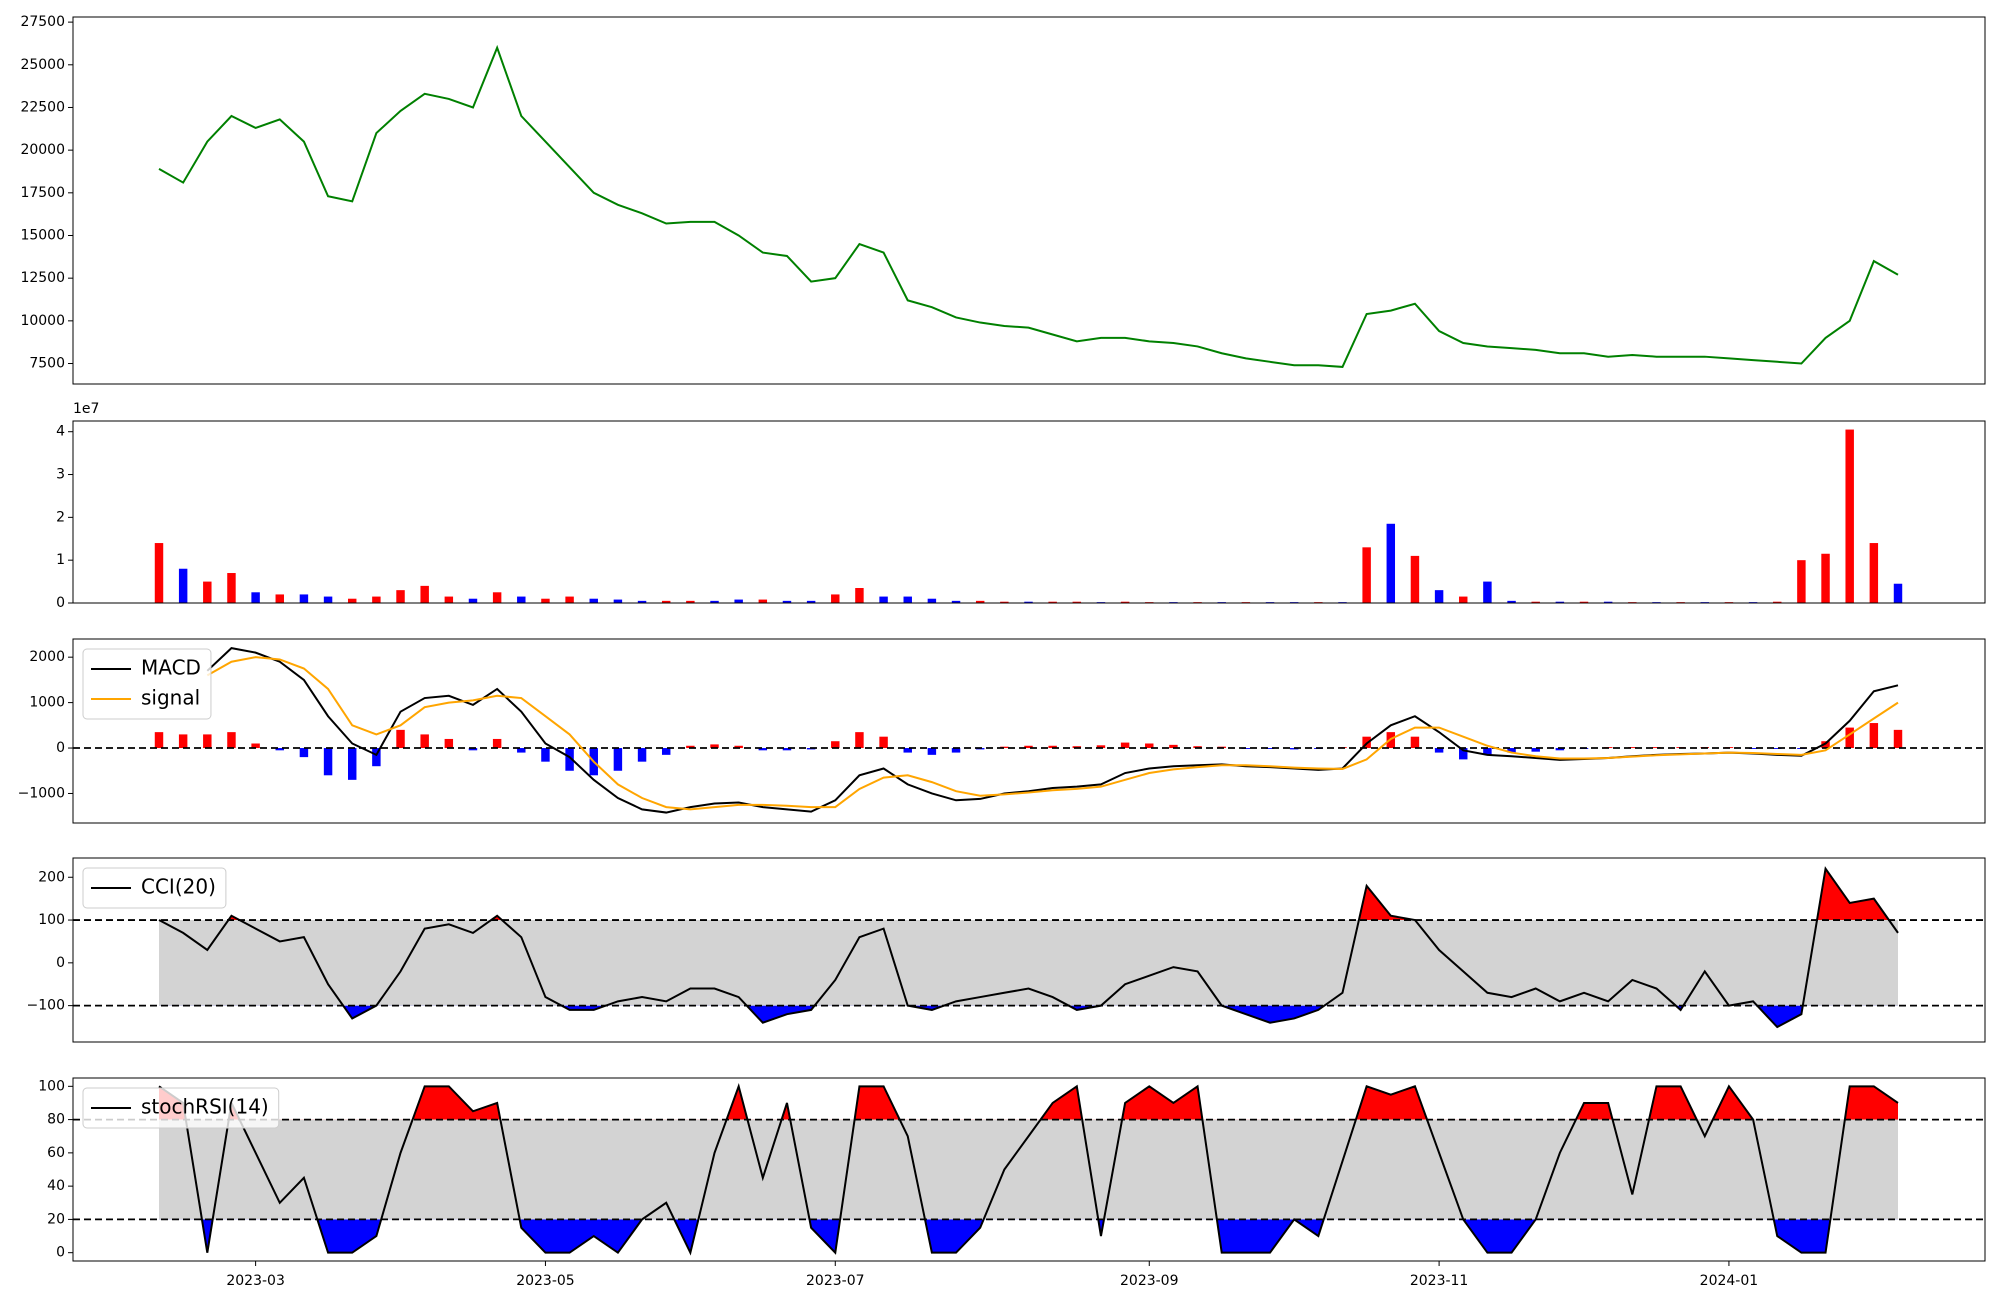  What do you see at coordinates (42, 321) in the screenshot?
I see `y-tick-label: 10000` at bounding box center [42, 321].